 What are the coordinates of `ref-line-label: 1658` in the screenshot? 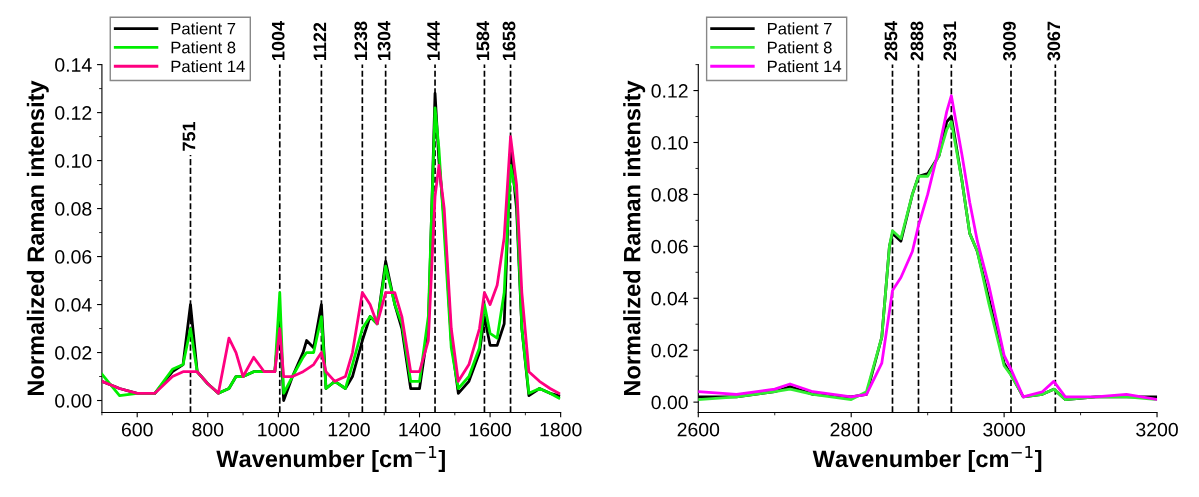 It's located at (509, 40).